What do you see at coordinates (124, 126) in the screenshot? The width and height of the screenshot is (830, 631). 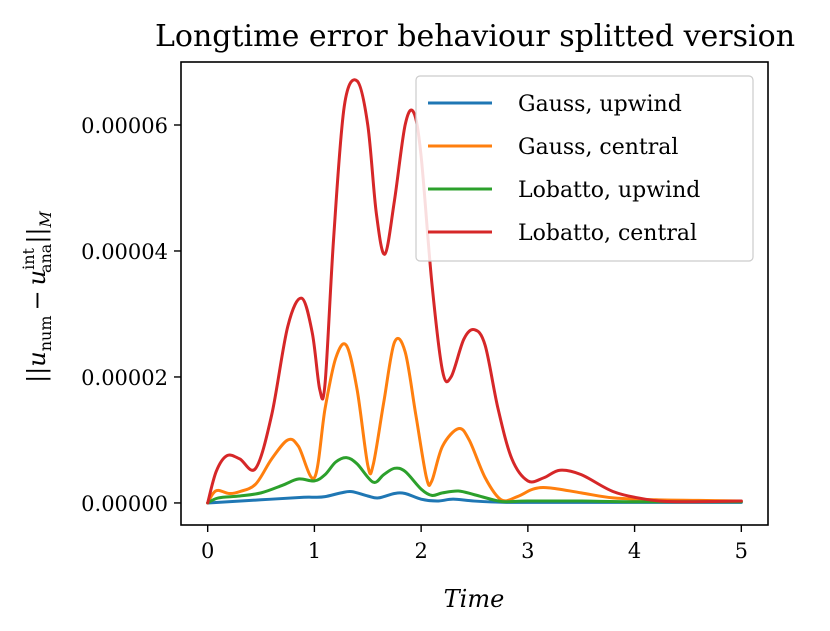 I see `y-tick-label: 0.00006` at bounding box center [124, 126].